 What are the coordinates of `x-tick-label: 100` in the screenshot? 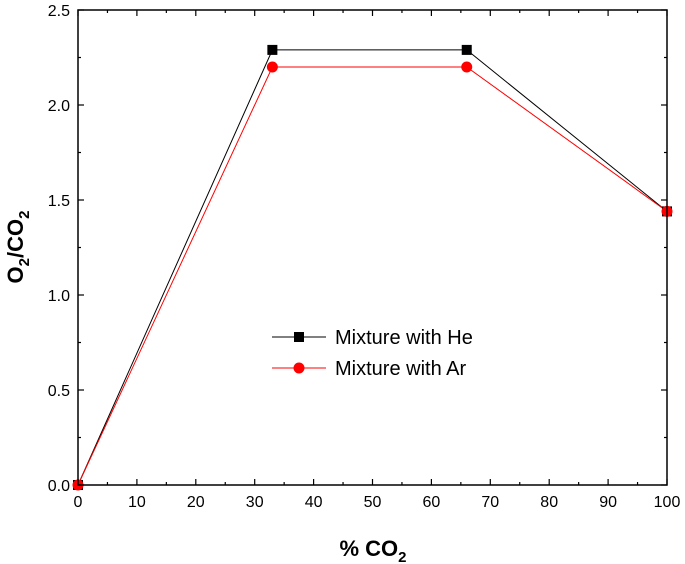 It's located at (667, 502).